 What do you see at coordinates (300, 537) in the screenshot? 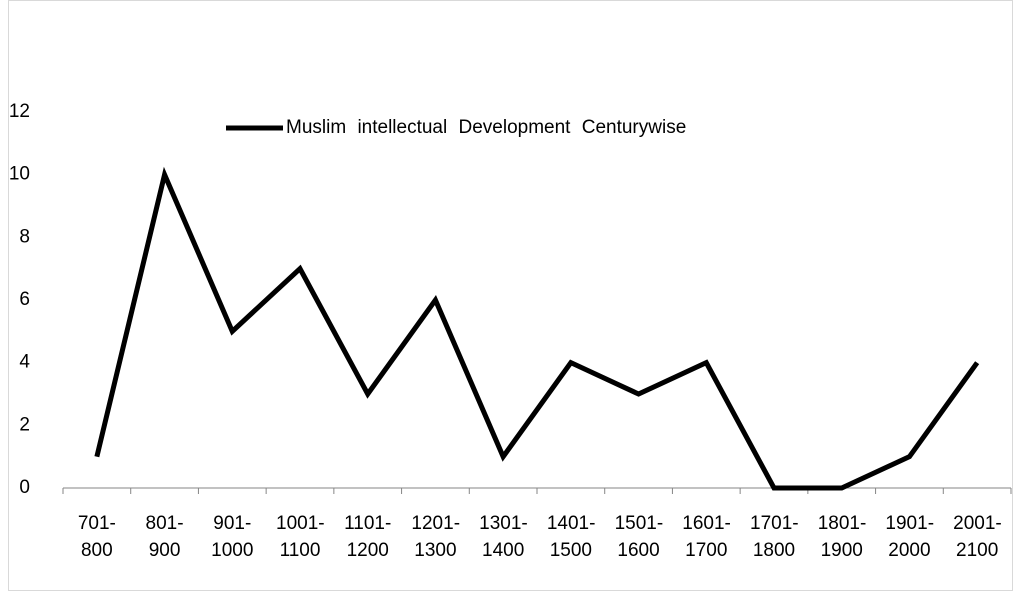
I see `x-tick-label: 1001-1100` at bounding box center [300, 537].